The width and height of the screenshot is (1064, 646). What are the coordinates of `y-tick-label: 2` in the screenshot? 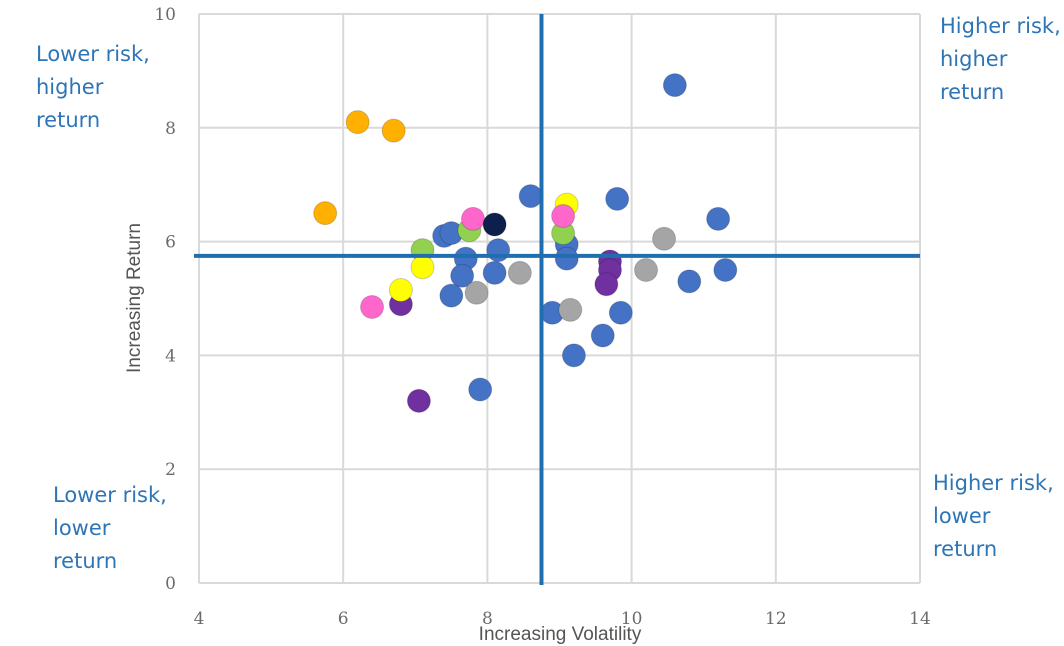 It's located at (170, 470).